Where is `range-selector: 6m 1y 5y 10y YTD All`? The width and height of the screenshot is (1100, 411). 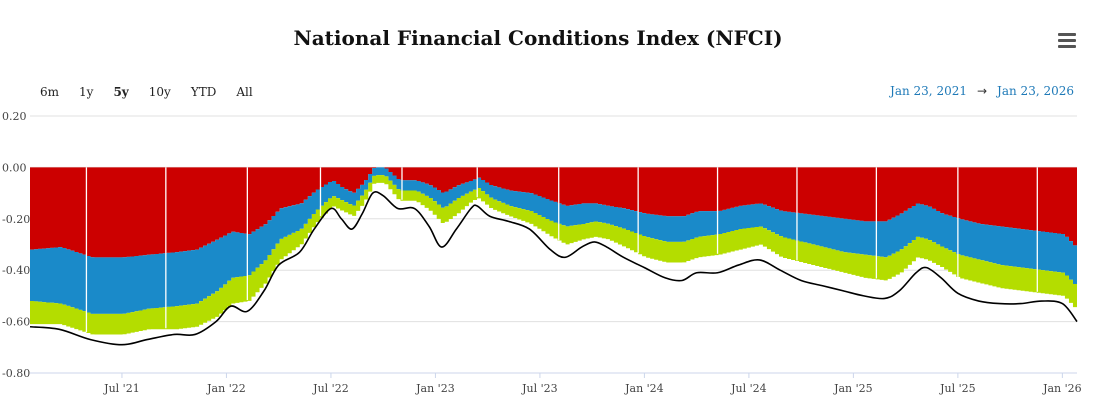 range-selector: 6m 1y 5y 10y YTD All is located at coordinates (148, 92).